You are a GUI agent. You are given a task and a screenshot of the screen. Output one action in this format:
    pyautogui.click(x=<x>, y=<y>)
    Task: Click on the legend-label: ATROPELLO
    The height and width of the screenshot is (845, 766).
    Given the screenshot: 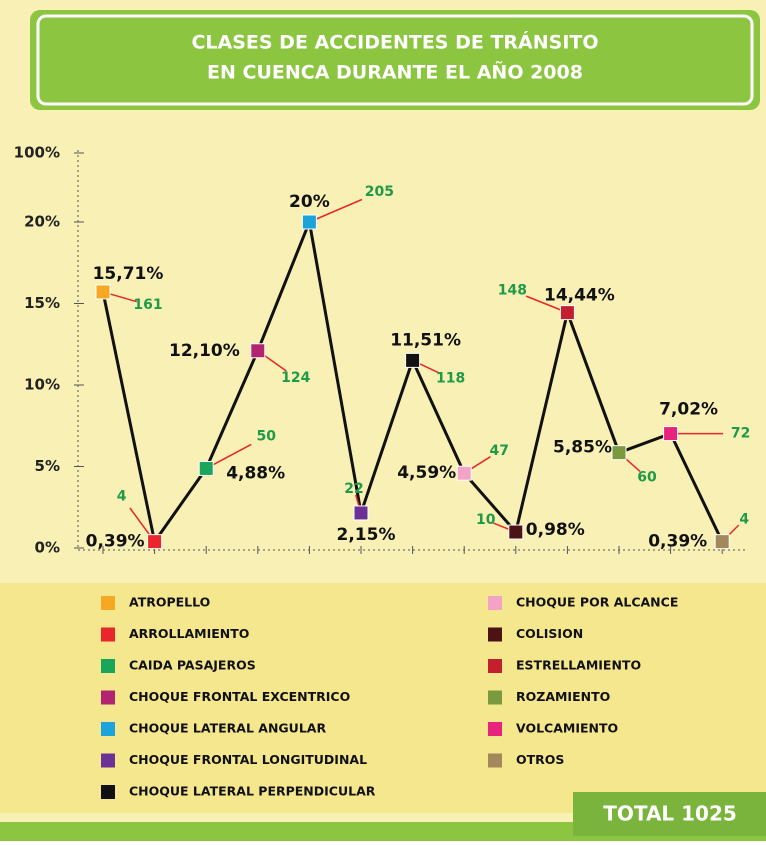 What is the action you would take?
    pyautogui.click(x=169, y=602)
    